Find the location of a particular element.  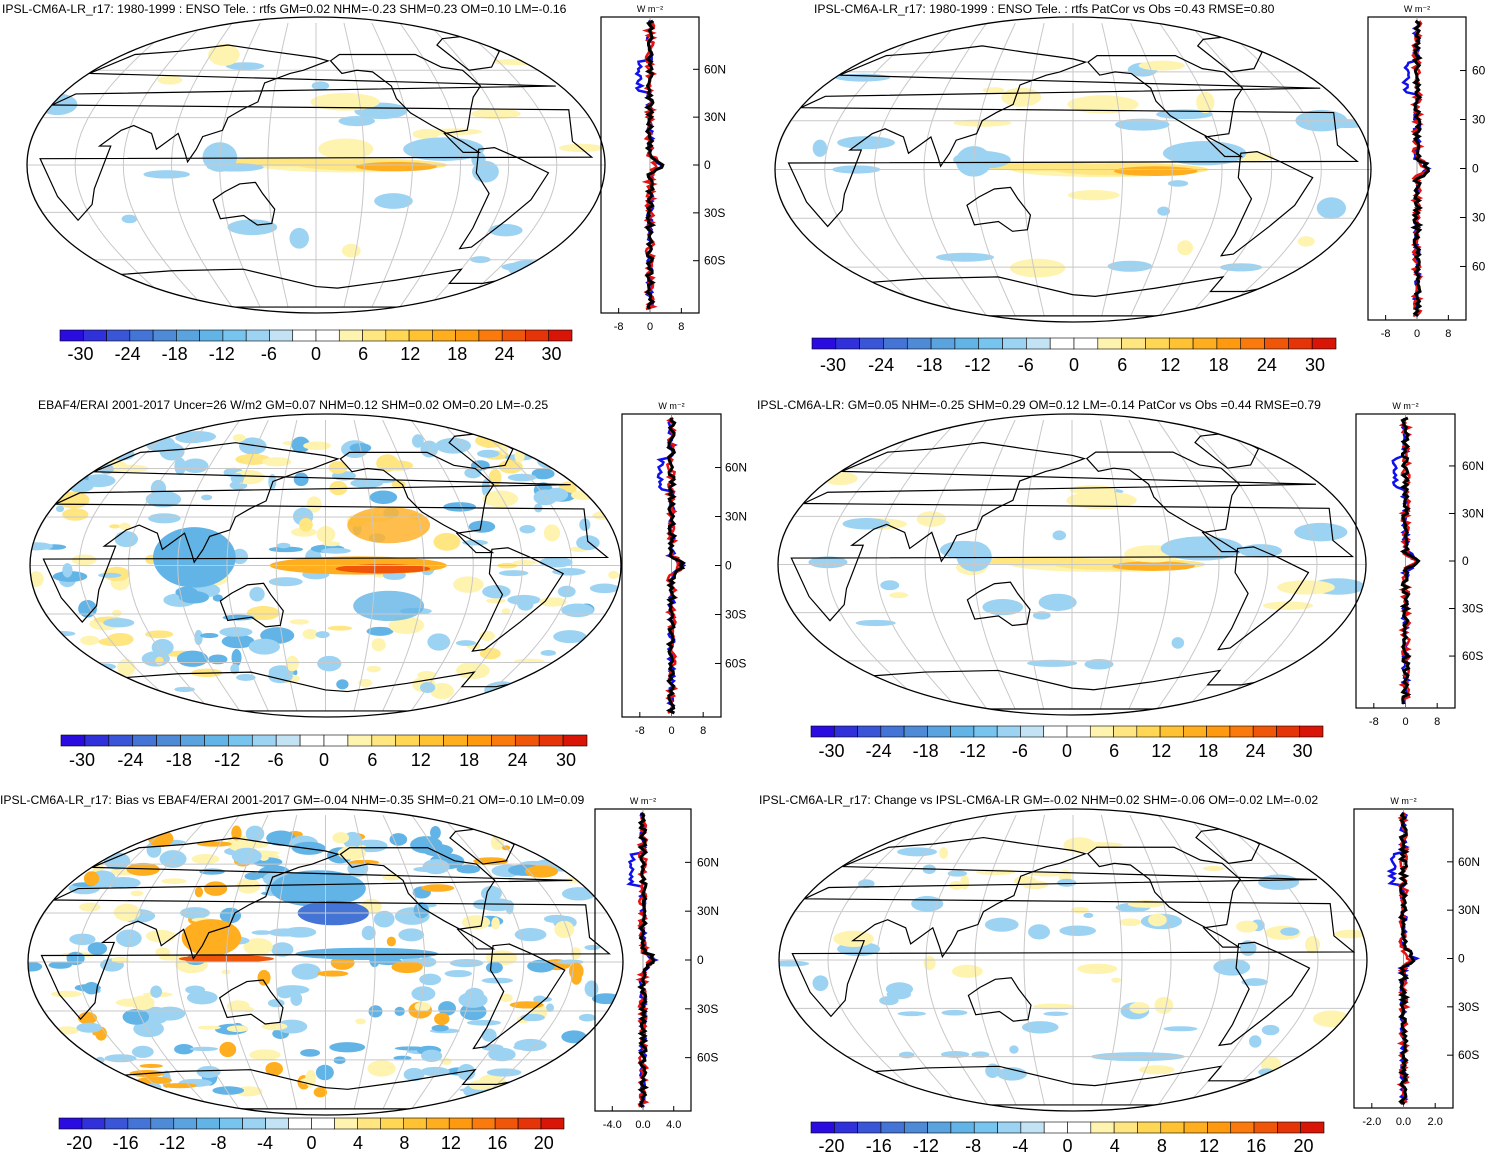

zonal-mean-p6: 60N 30N 0 30S 60S -2.0 0.0 2.0 W m⁻² is located at coordinates (1416, 962).